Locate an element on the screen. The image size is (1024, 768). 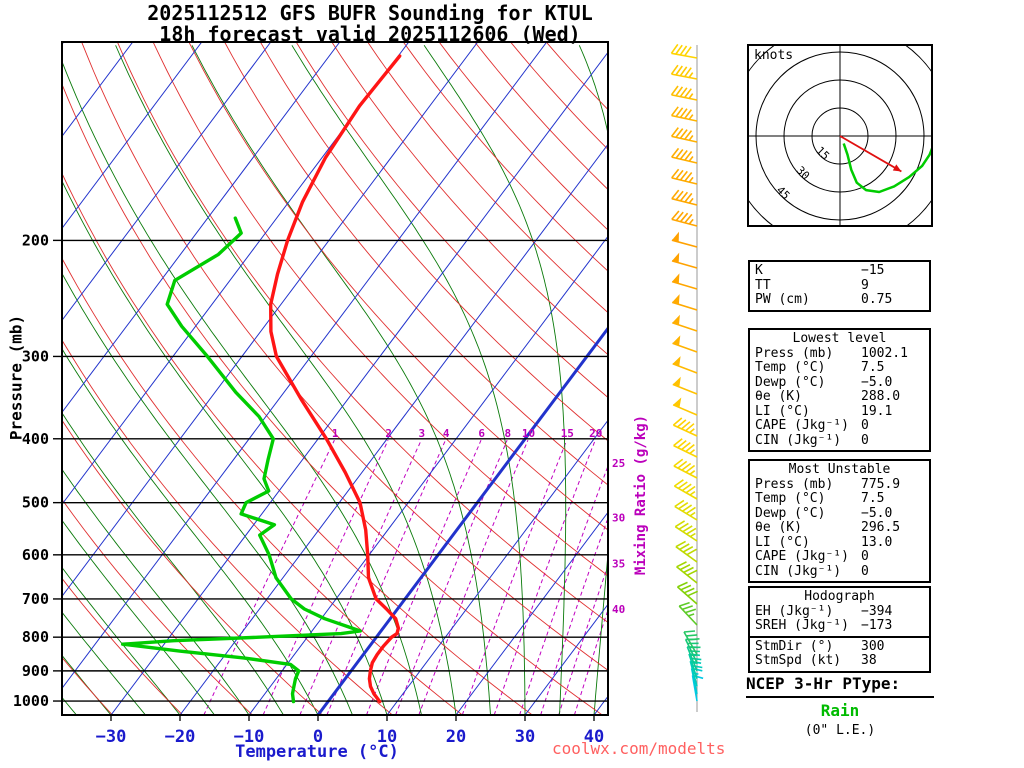
stat-row: LI (°C) 19.1 is located at coordinates (839, 411).